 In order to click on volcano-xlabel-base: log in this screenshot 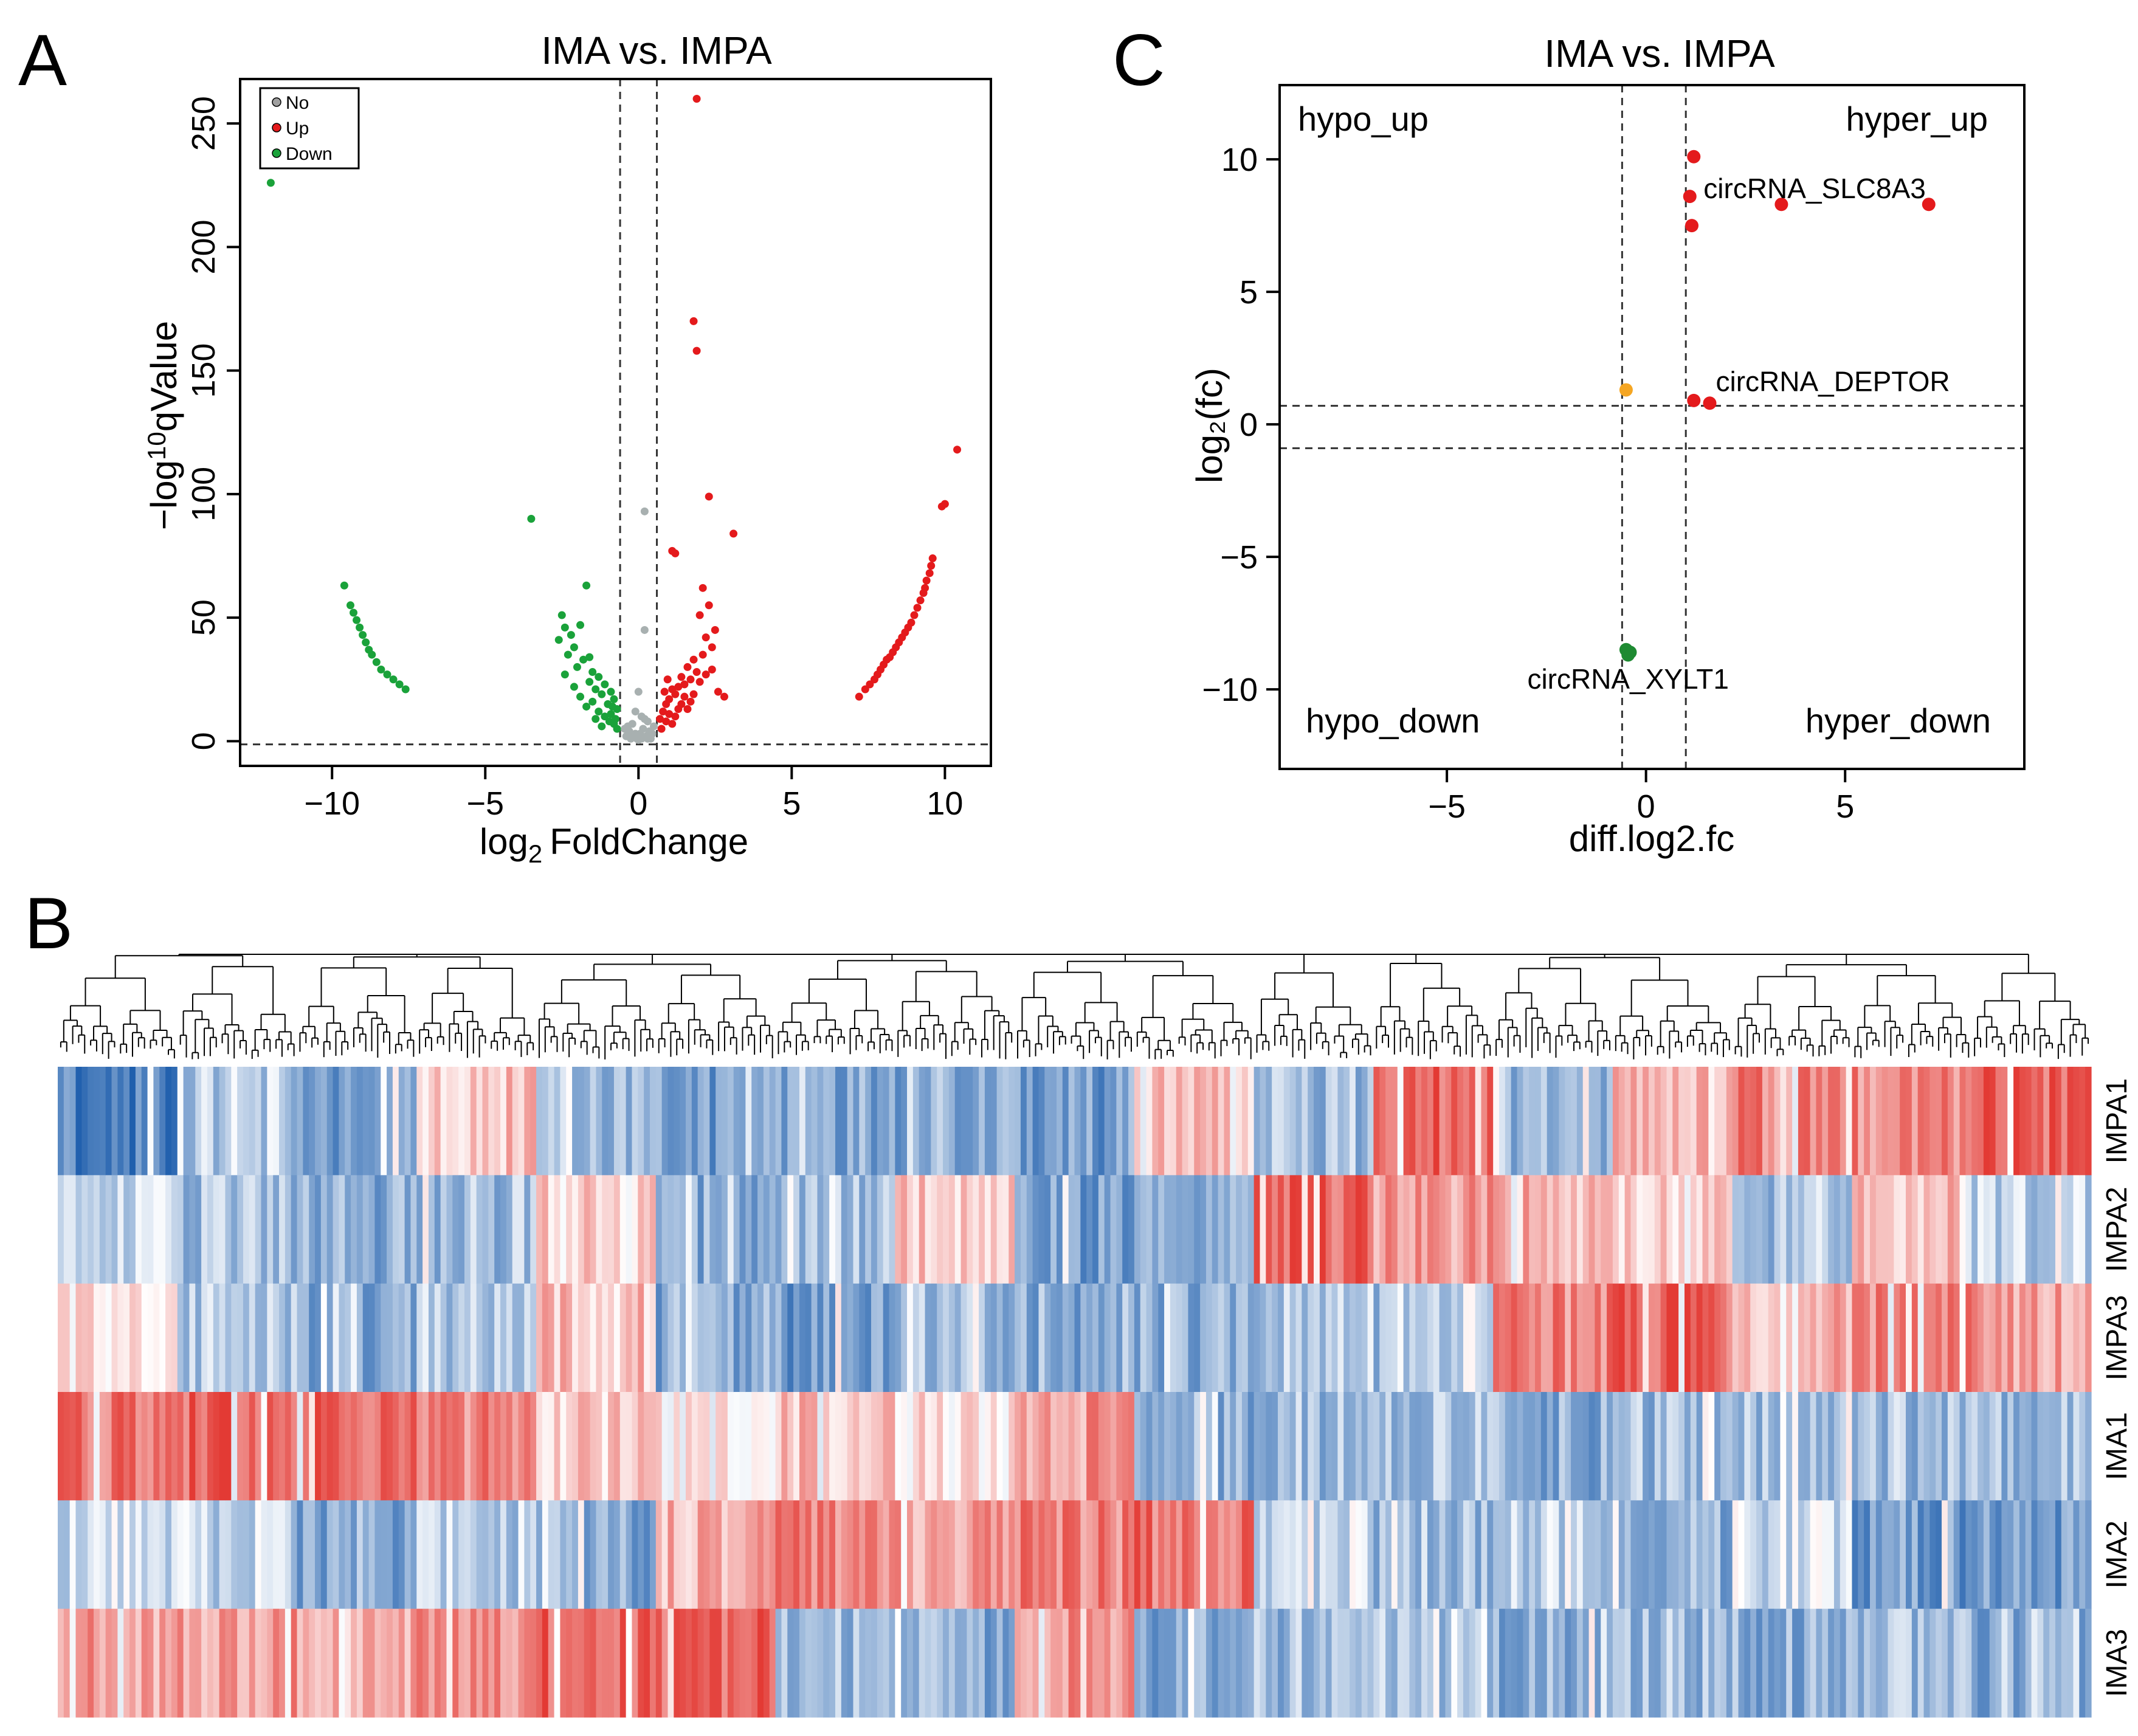, I will do `click(504, 841)`.